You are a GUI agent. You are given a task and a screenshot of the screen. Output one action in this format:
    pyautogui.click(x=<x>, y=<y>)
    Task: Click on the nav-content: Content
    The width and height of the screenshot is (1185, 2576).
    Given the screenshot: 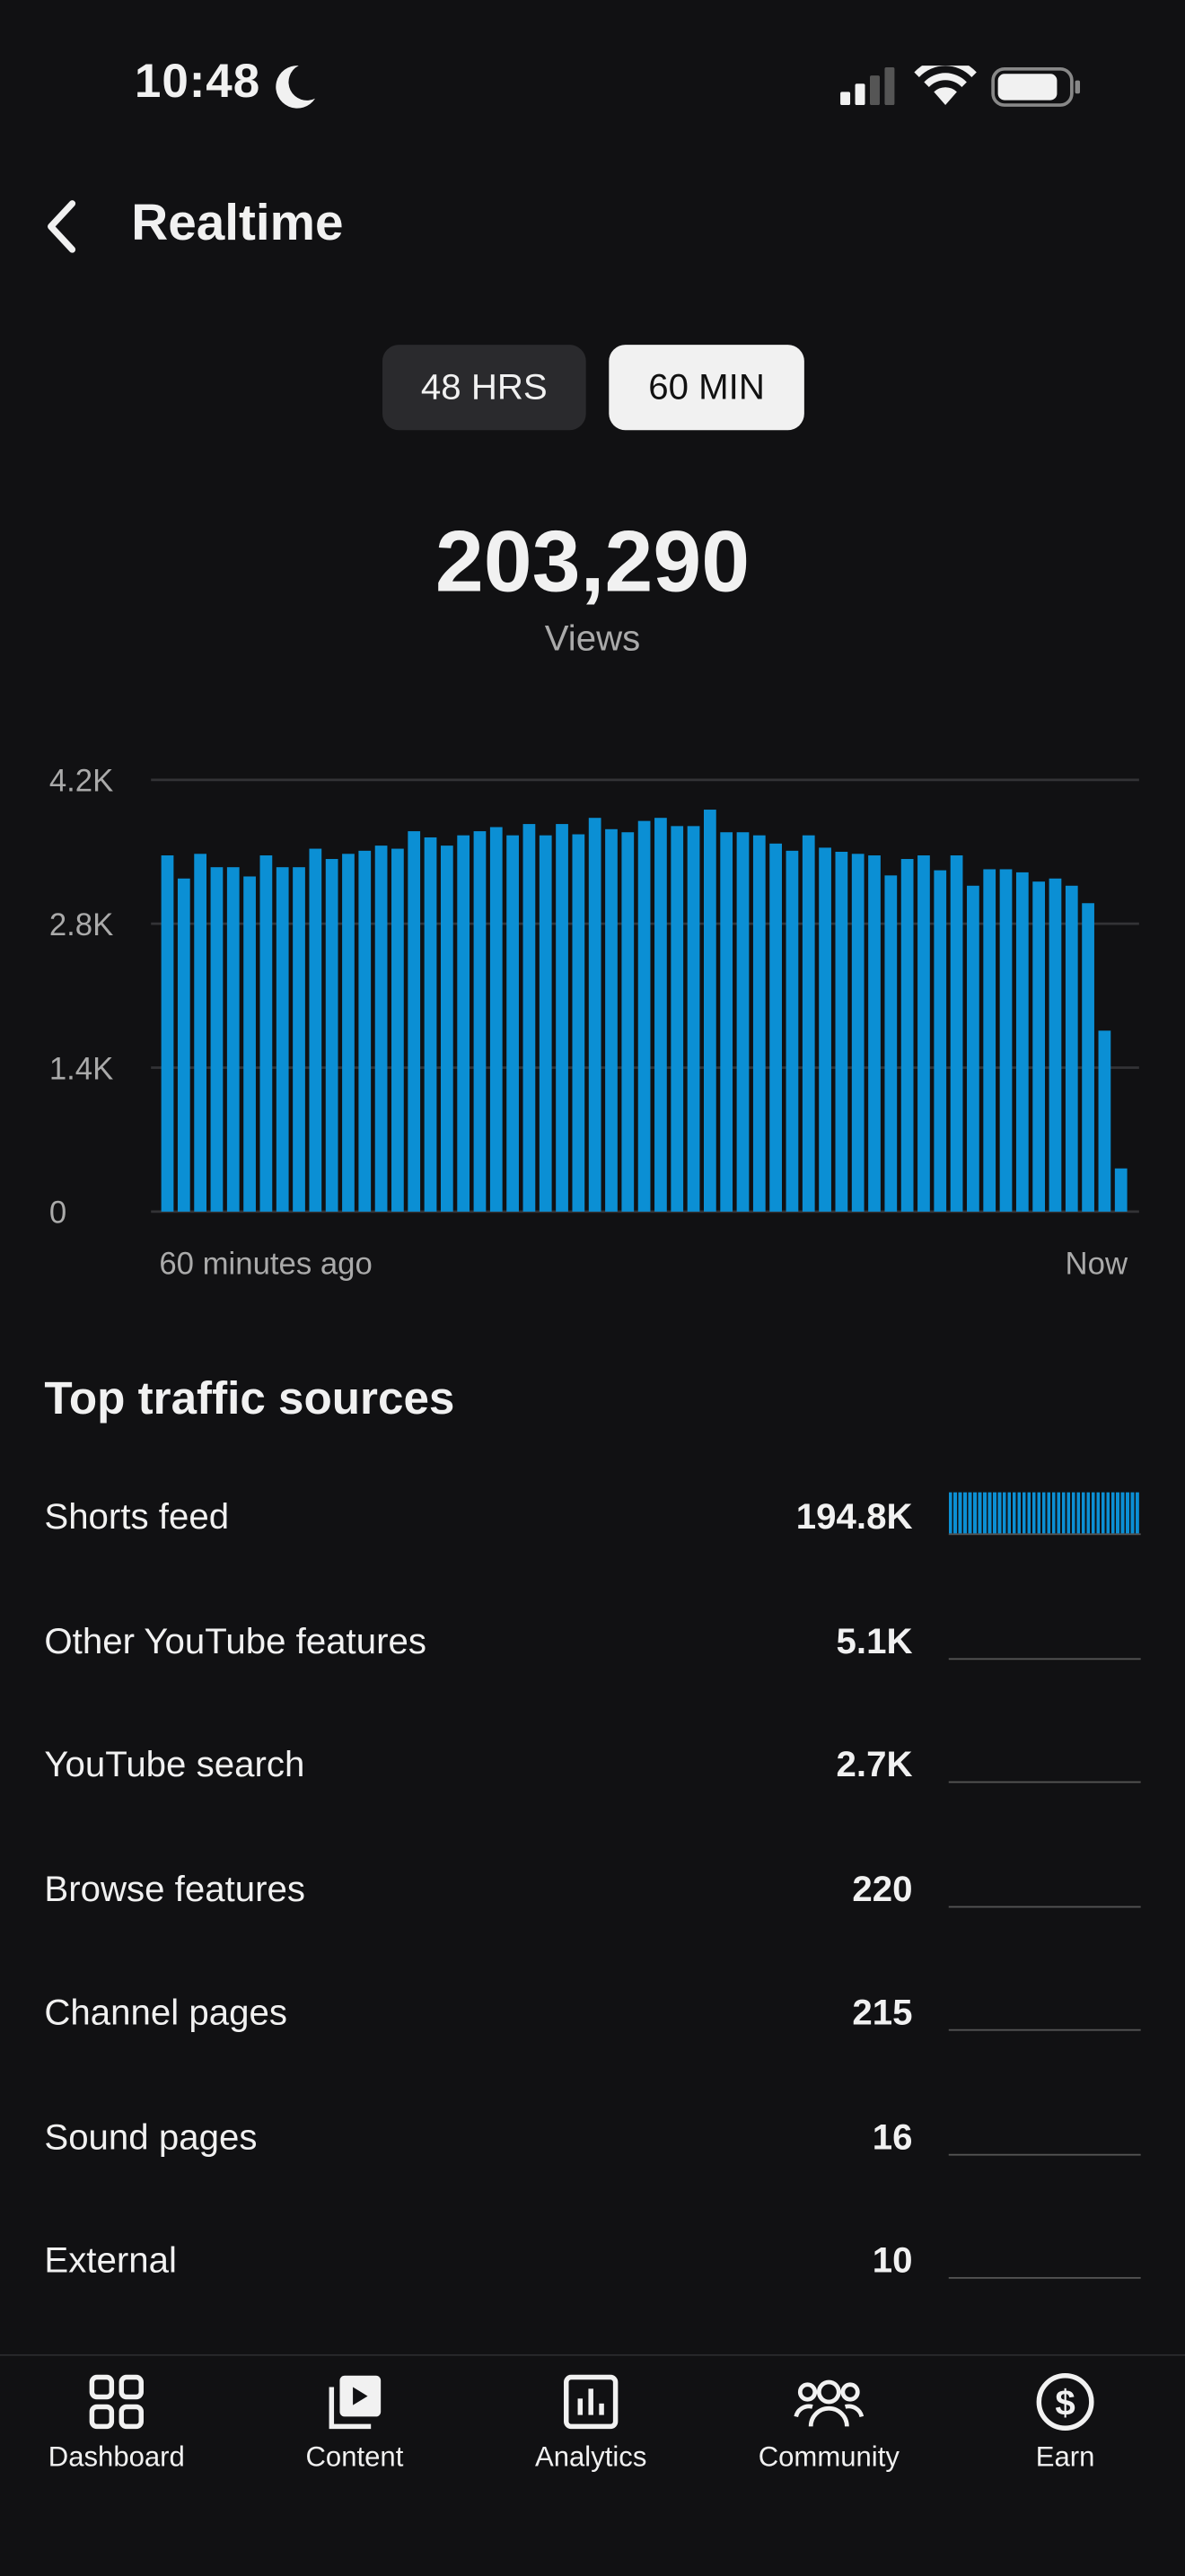 What is the action you would take?
    pyautogui.click(x=354, y=2423)
    